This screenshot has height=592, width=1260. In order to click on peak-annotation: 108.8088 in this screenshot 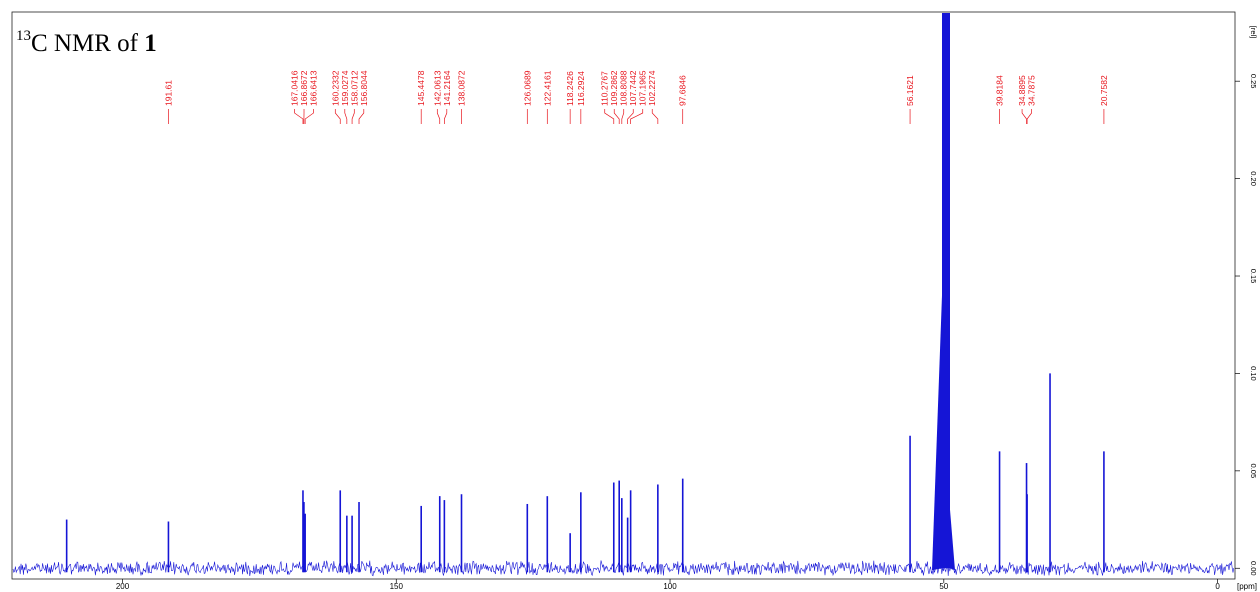, I will do `click(624, 97)`.